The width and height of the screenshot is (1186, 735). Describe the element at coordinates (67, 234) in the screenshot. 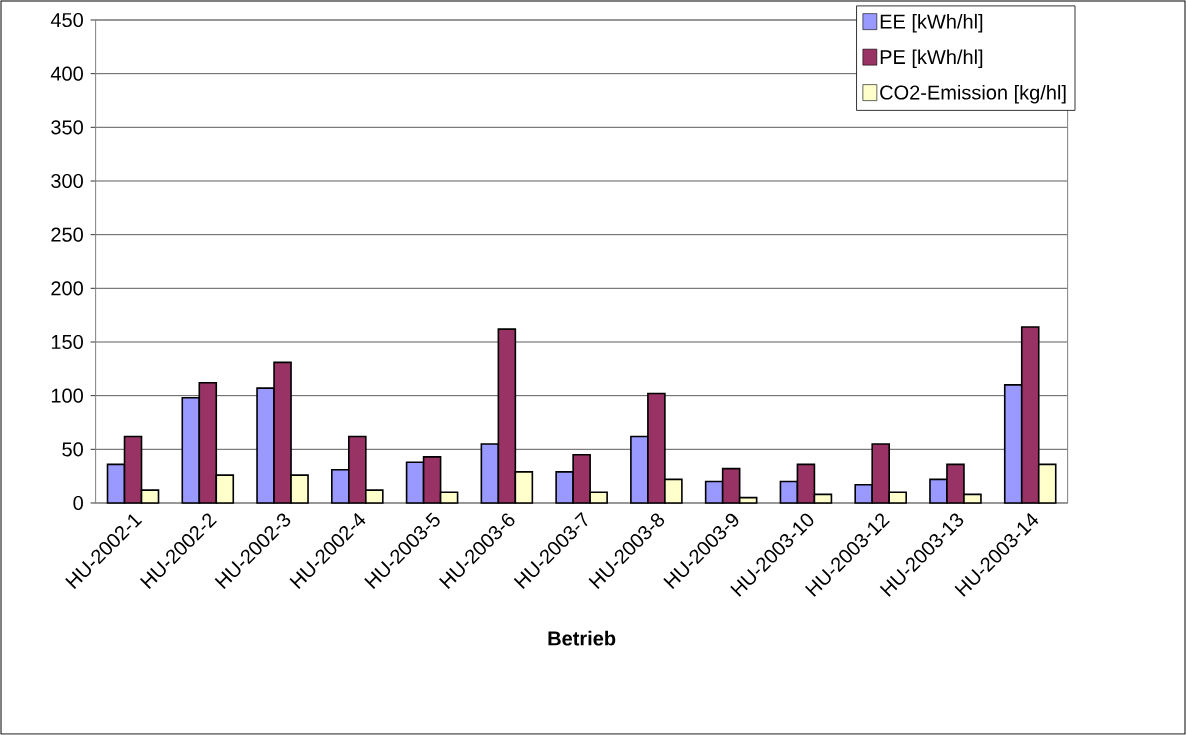

I see `y-tick-label: 250` at that location.